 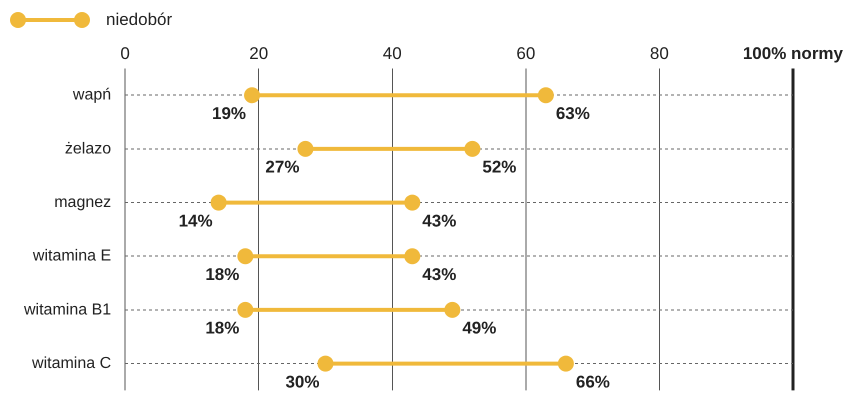 What do you see at coordinates (229, 113) in the screenshot?
I see `data-label: 19%` at bounding box center [229, 113].